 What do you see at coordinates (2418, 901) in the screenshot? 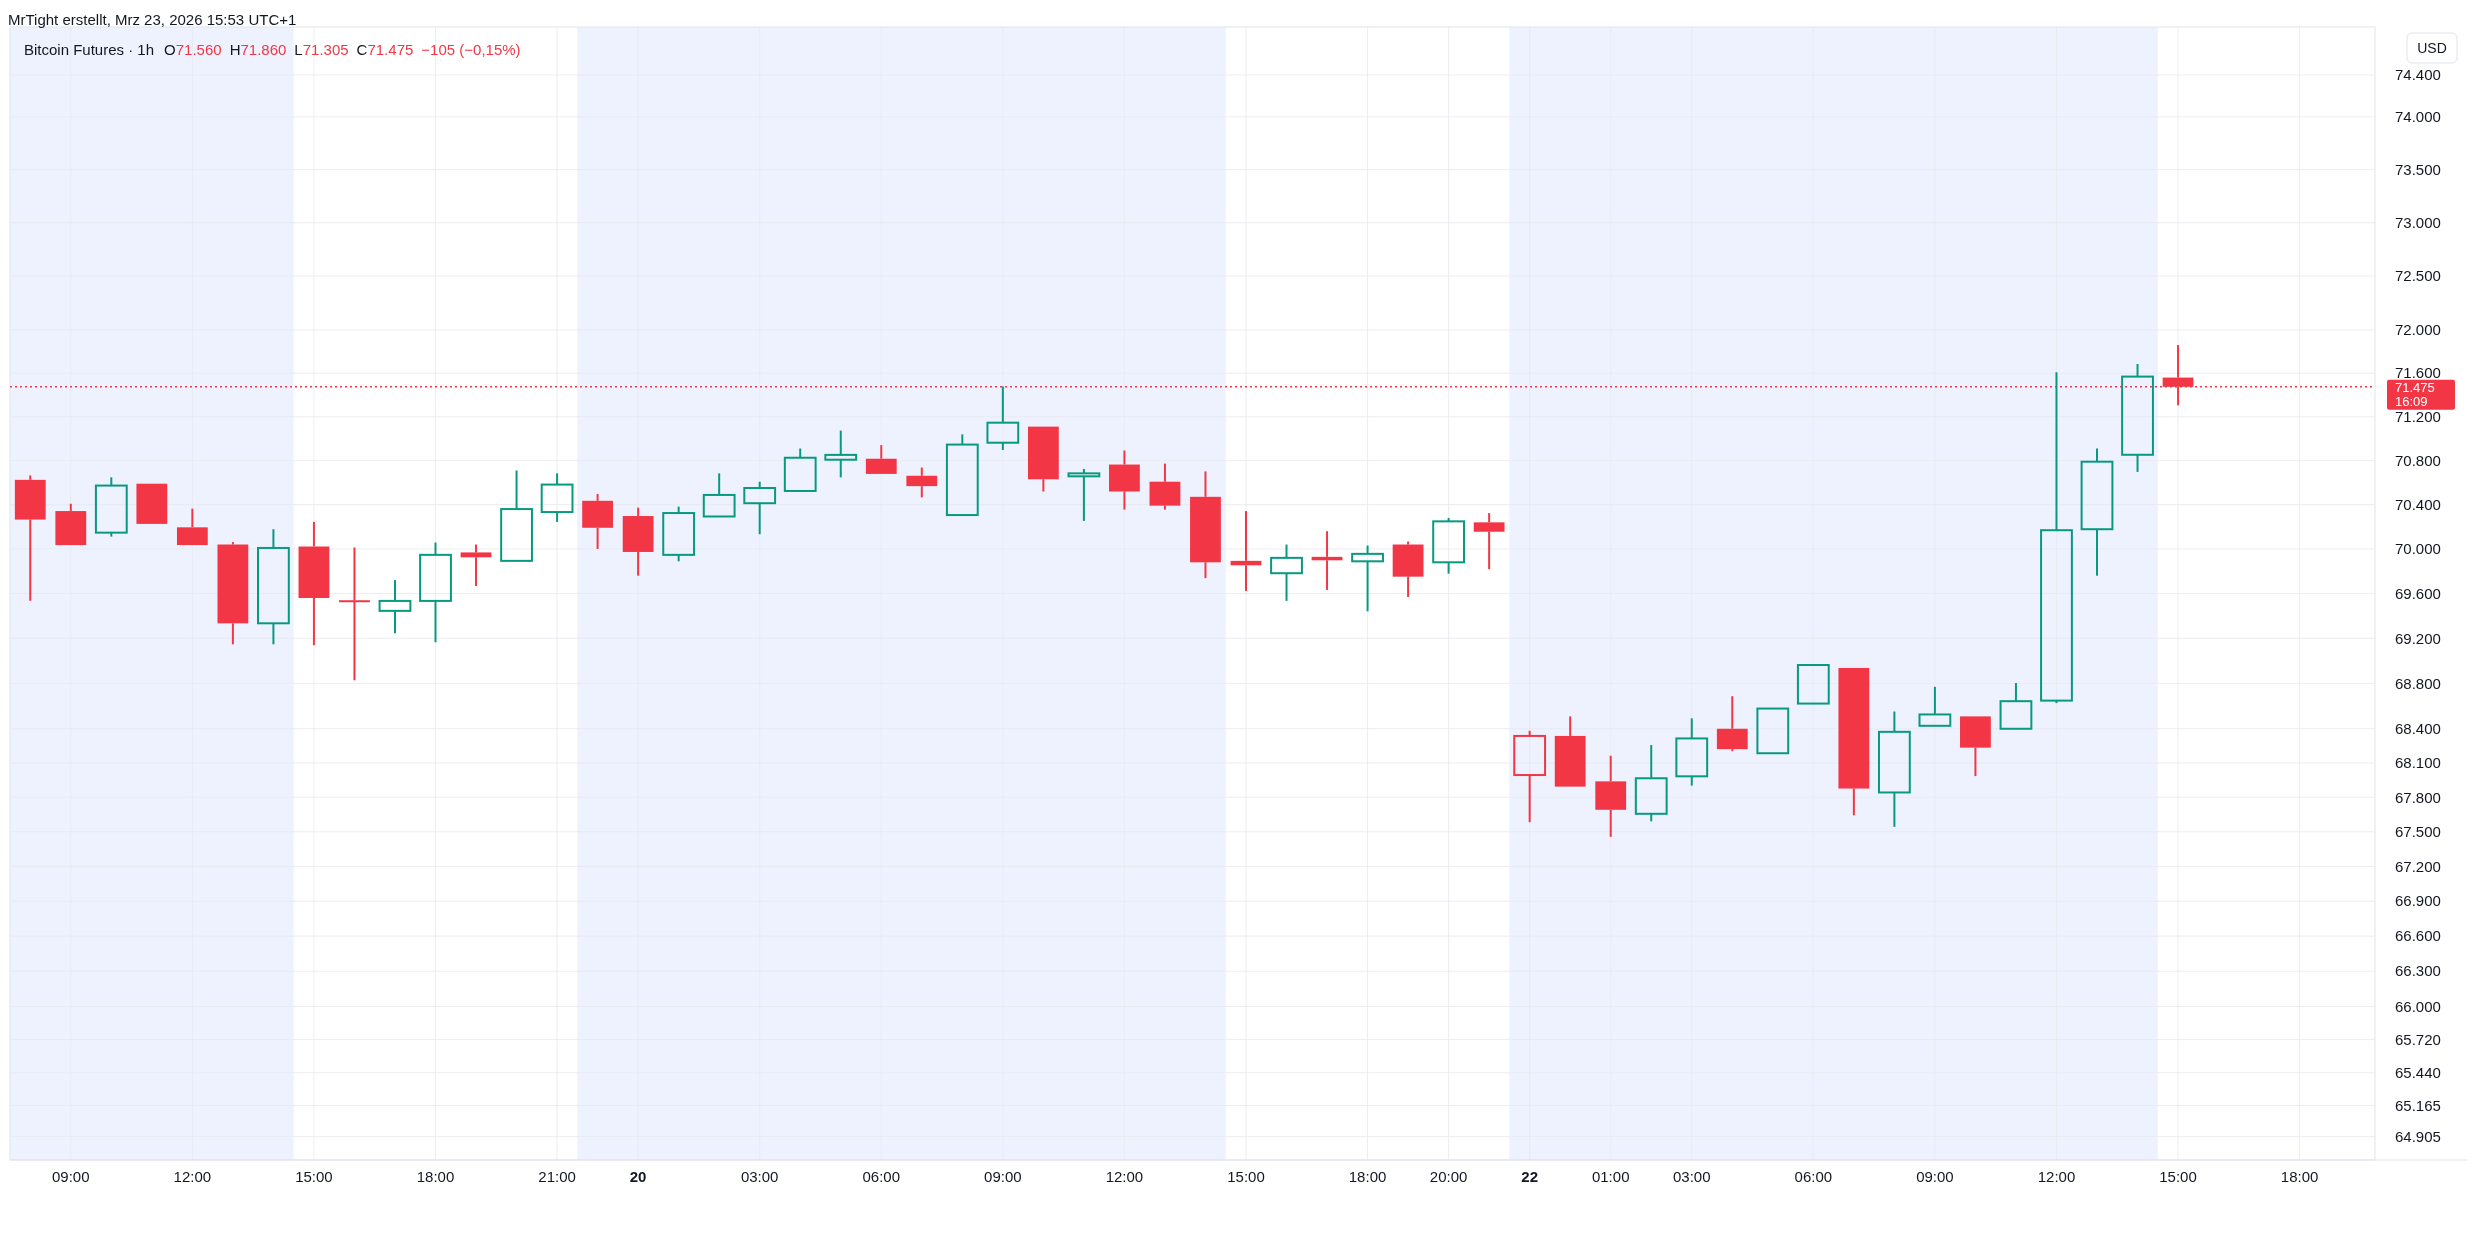
I see `y-tick-label: 66.900` at bounding box center [2418, 901].